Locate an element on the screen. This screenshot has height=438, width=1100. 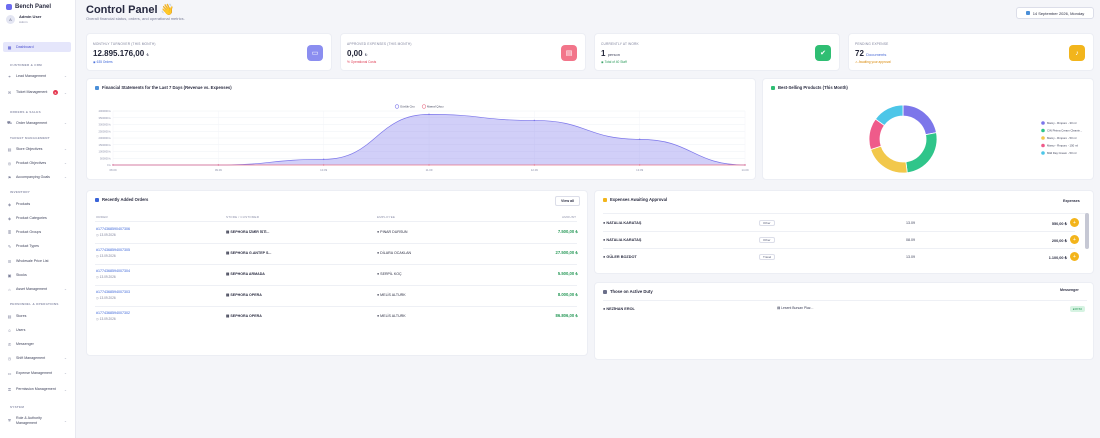
logo-icon is located at coordinates (9, 7).